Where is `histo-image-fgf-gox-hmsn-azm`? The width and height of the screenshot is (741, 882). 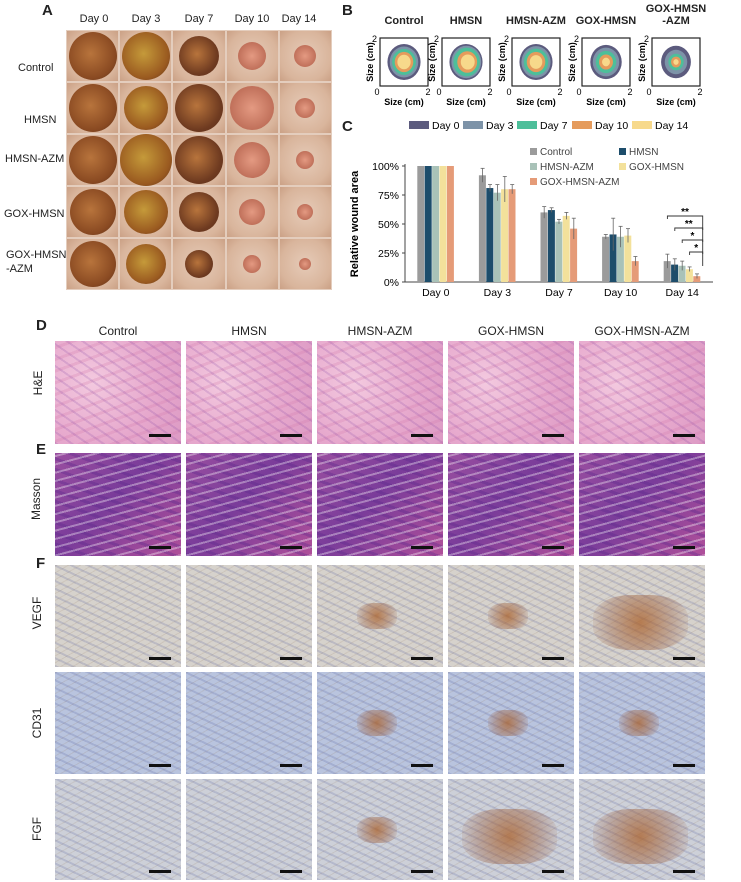 histo-image-fgf-gox-hmsn-azm is located at coordinates (642, 829).